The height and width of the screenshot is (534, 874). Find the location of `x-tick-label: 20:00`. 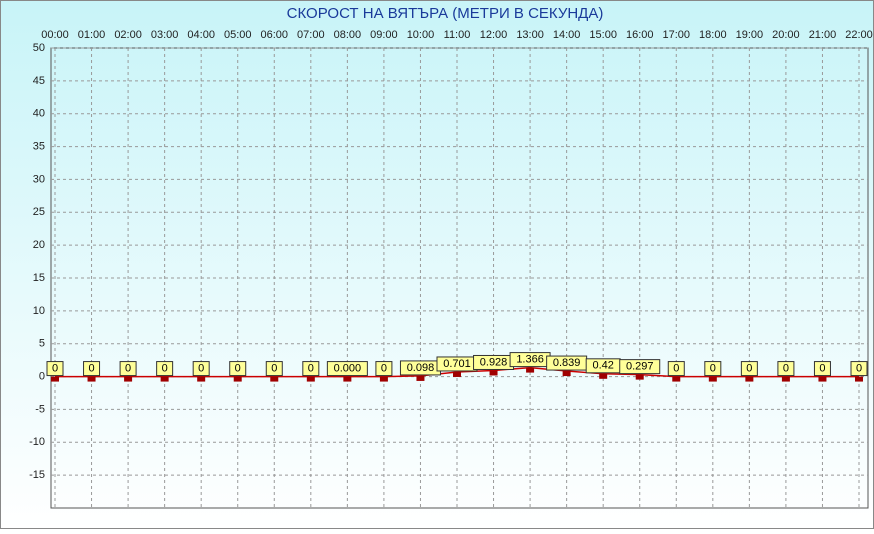

x-tick-label: 20:00 is located at coordinates (786, 35).